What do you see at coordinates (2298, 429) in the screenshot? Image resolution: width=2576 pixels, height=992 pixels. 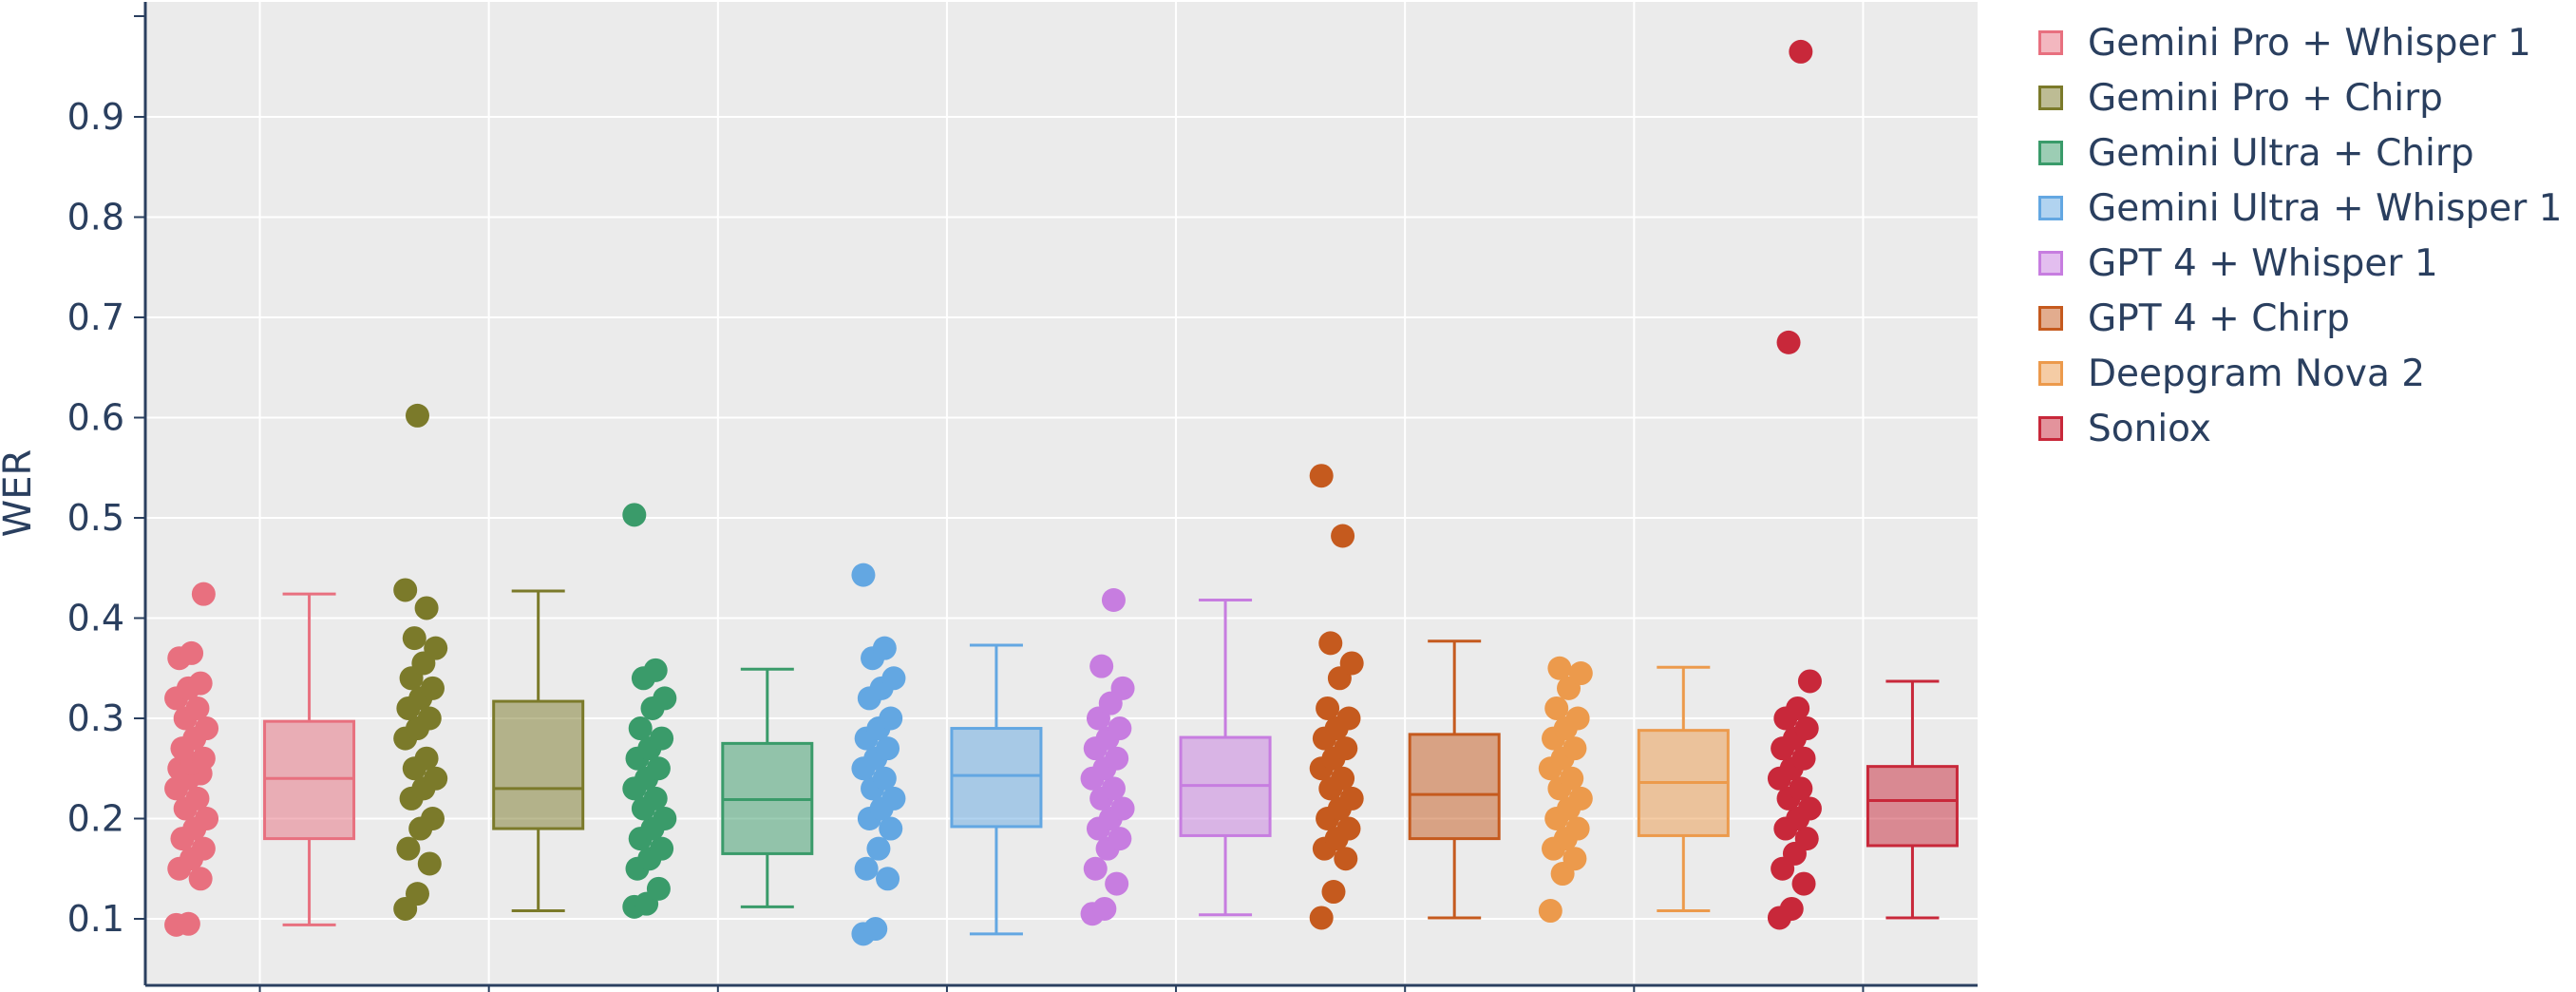 I see `legend-item: Soniox` at bounding box center [2298, 429].